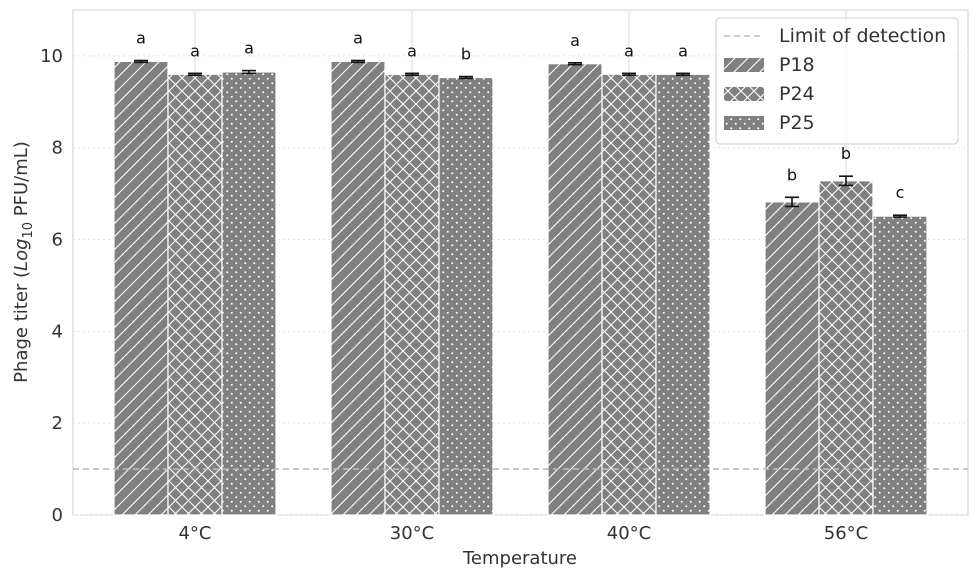  I want to click on bar-p18-56-c, so click(792, 358).